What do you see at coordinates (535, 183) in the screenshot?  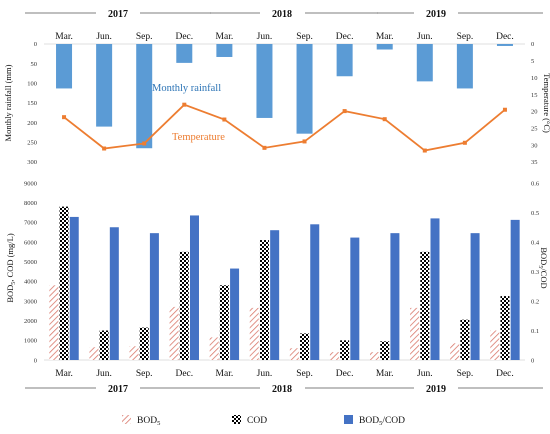 I see `water-quality-right-tick-label: 0.6` at bounding box center [535, 183].